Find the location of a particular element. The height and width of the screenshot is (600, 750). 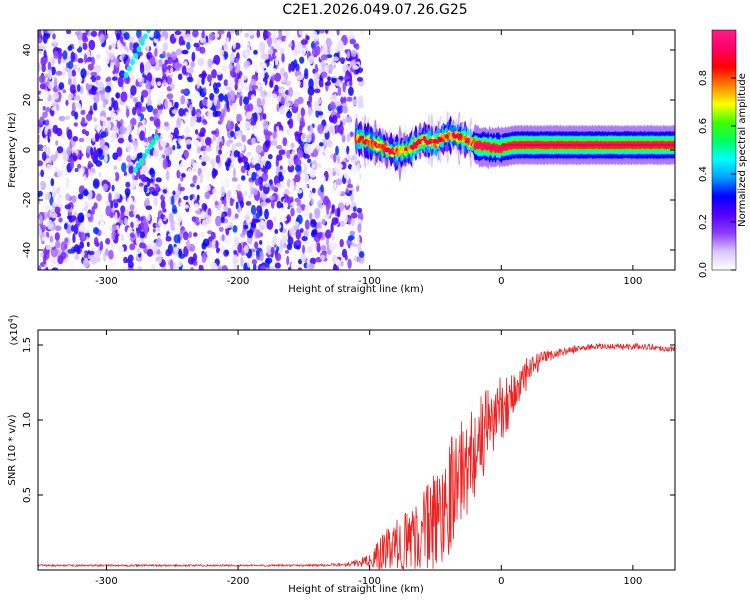

ridge-segment is located at coordinates (362, 137).